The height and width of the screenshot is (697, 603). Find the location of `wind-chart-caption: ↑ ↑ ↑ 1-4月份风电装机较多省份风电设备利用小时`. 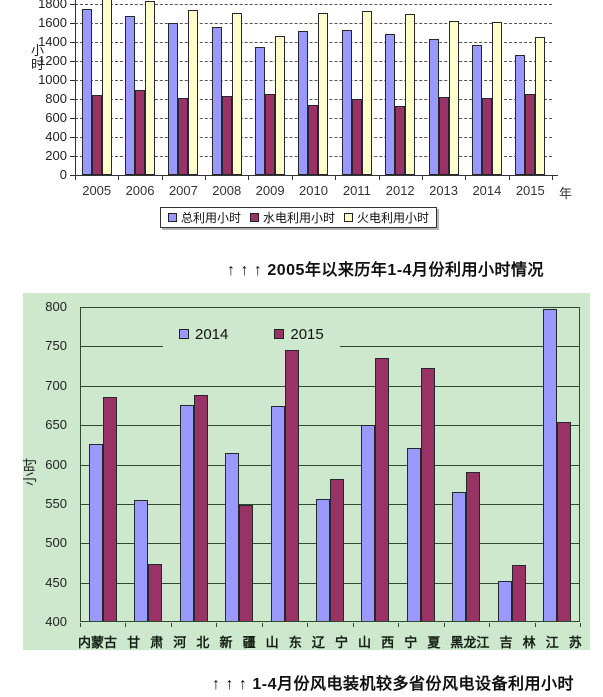

wind-chart-caption: ↑ ↑ ↑ 1-4月份风电装机较多省份风电设备利用小时 is located at coordinates (393, 684).